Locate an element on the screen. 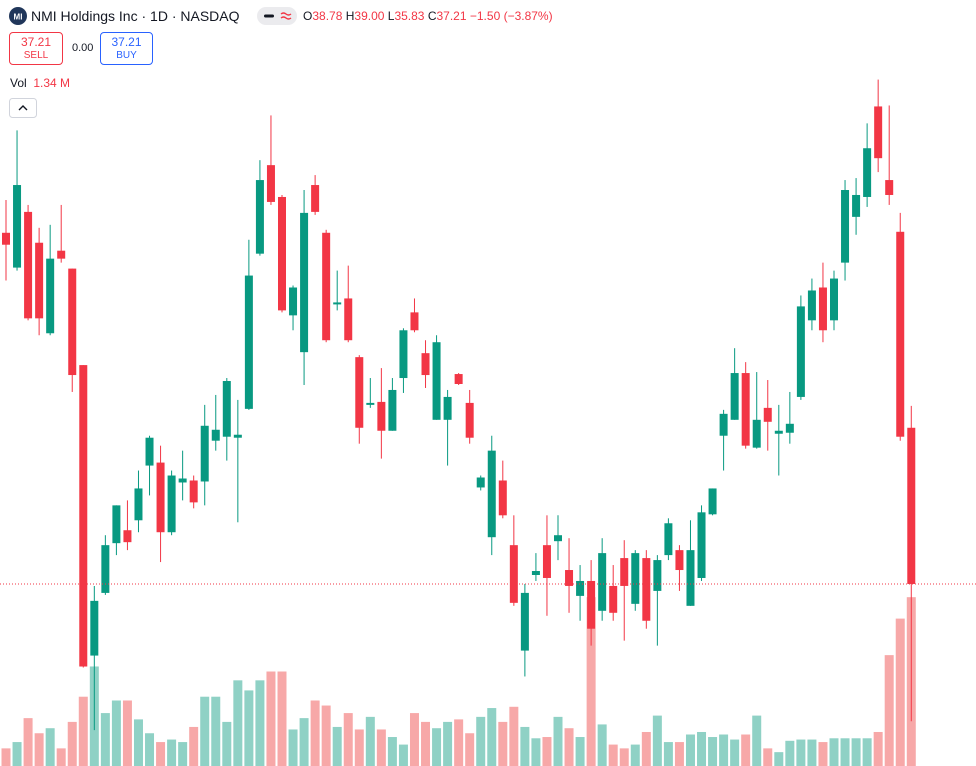 The width and height of the screenshot is (976, 766). spread: 0.00 is located at coordinates (83, 48).